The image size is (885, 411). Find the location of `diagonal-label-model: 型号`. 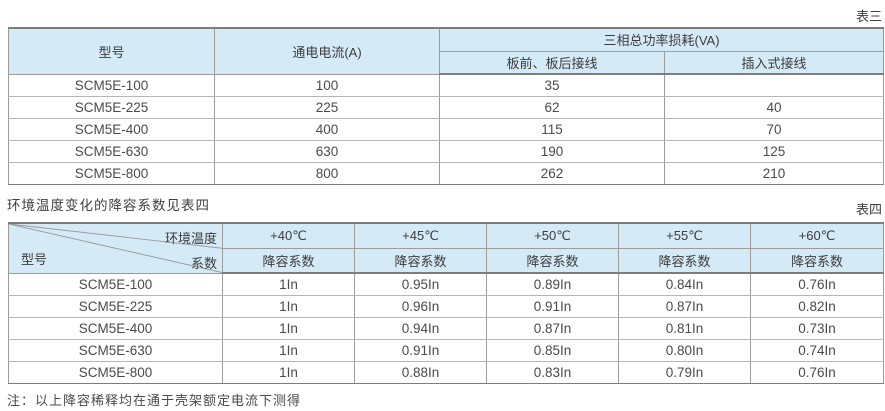

diagonal-label-model: 型号 is located at coordinates (34, 259).